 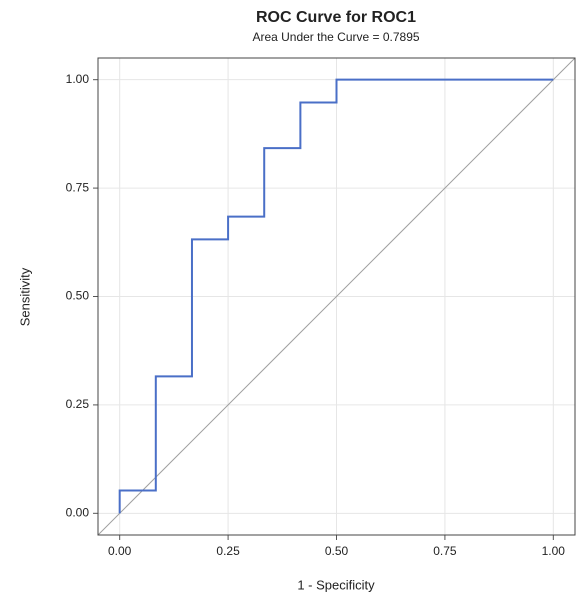 What do you see at coordinates (335, 37) in the screenshot?
I see `chart-subtitle: Area Under the Curve = 0.7895` at bounding box center [335, 37].